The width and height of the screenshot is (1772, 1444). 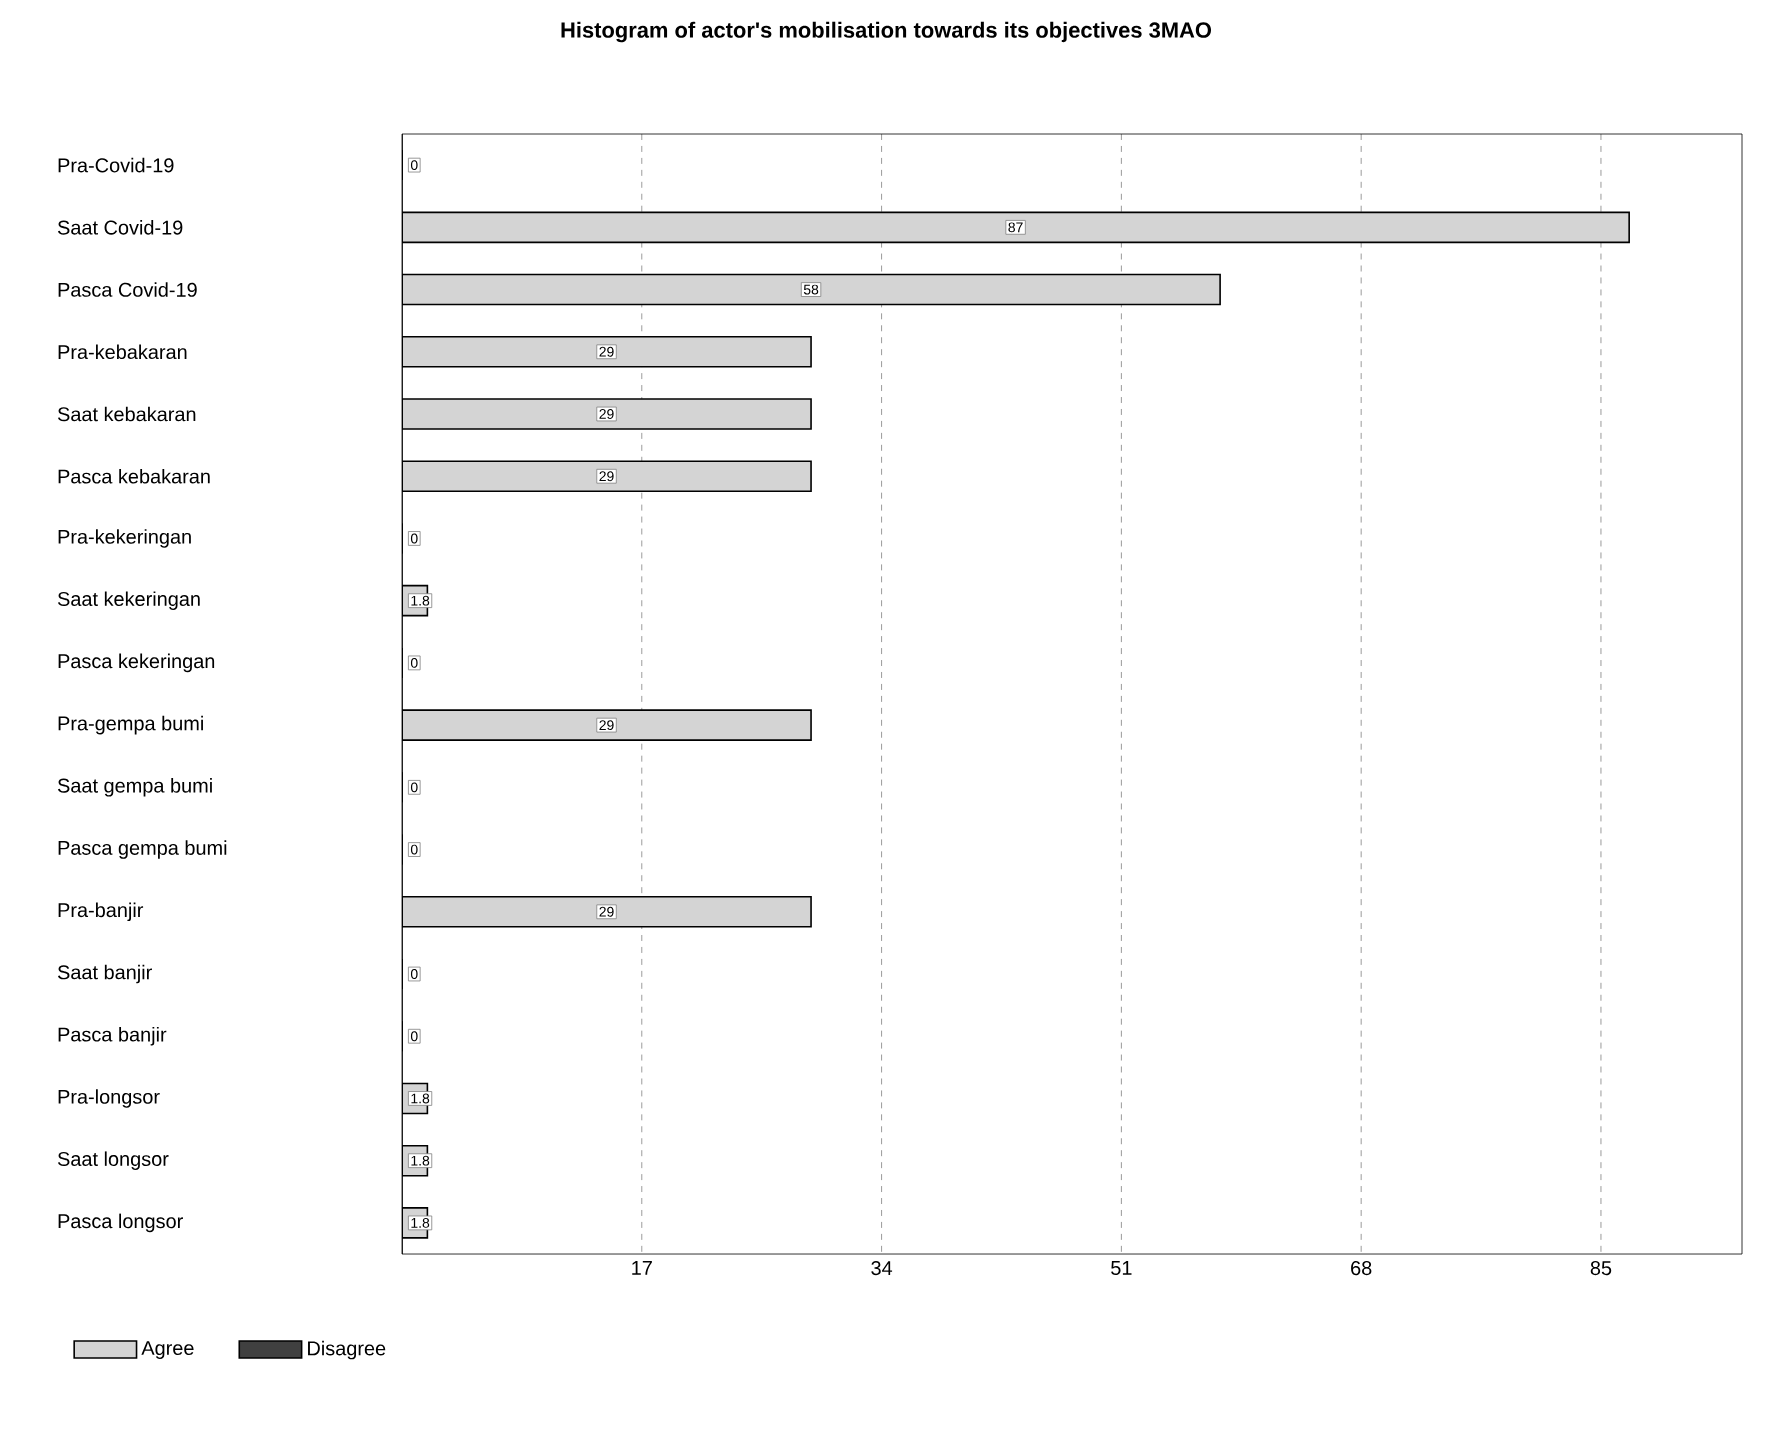 I want to click on y-tick-label: Pasca kekeringan, so click(x=136, y=663).